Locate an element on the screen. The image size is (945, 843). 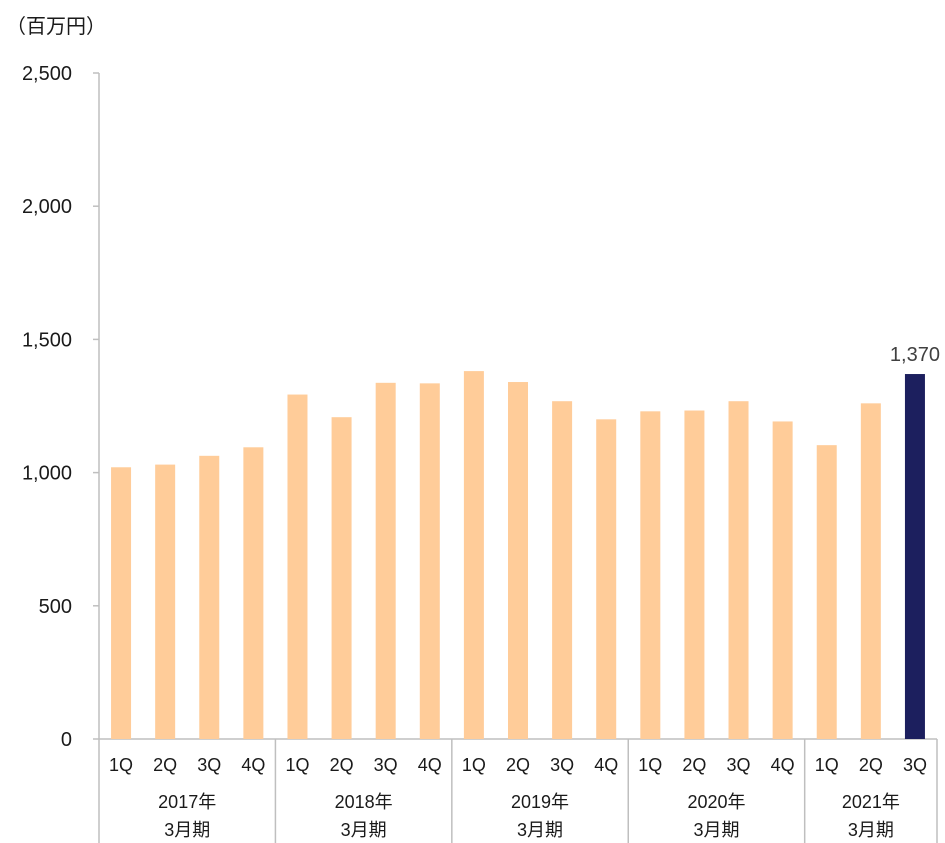
y-axis-unit-label: （百万円） is located at coordinates (56, 26).